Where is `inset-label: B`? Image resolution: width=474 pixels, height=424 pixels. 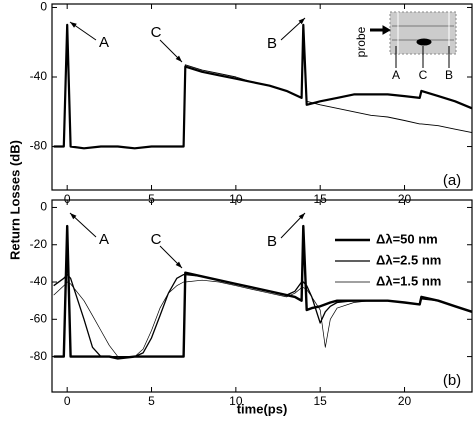 inset-label: B is located at coordinates (449, 75).